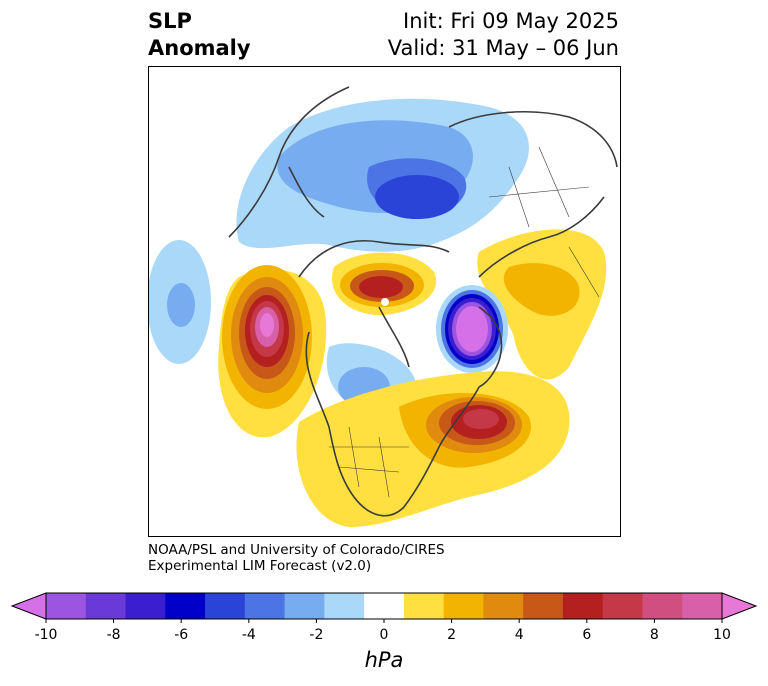 This screenshot has height=686, width=768. I want to click on colorbar-tick-label: -2, so click(316, 635).